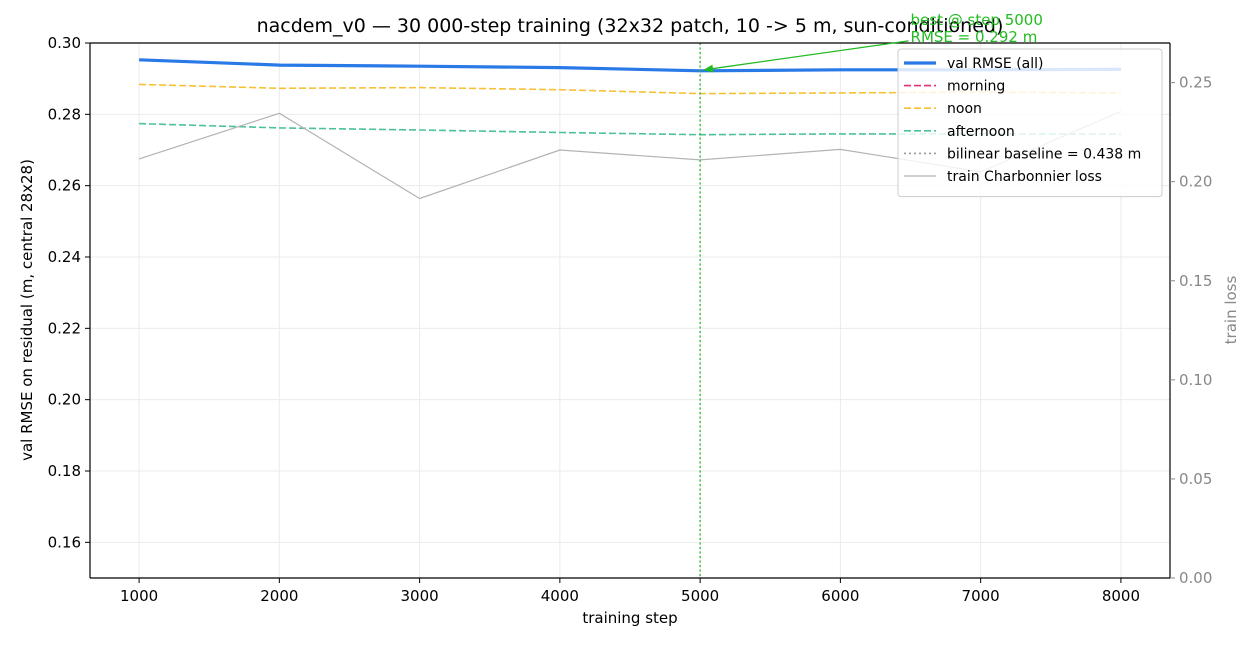 Image resolution: width=1260 pixels, height=648 pixels. Describe the element at coordinates (64, 471) in the screenshot. I see `y-tick-label: 0.18` at that location.